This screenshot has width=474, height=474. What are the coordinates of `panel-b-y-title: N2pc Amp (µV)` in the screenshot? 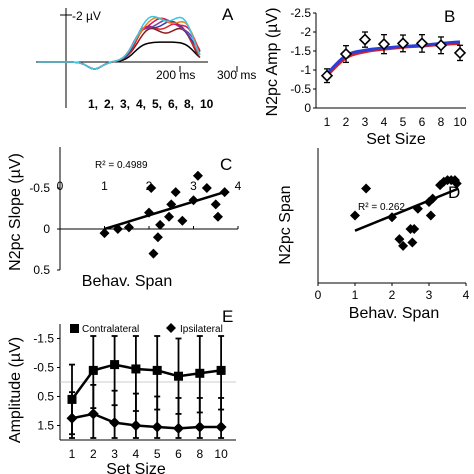 It's located at (272, 62).